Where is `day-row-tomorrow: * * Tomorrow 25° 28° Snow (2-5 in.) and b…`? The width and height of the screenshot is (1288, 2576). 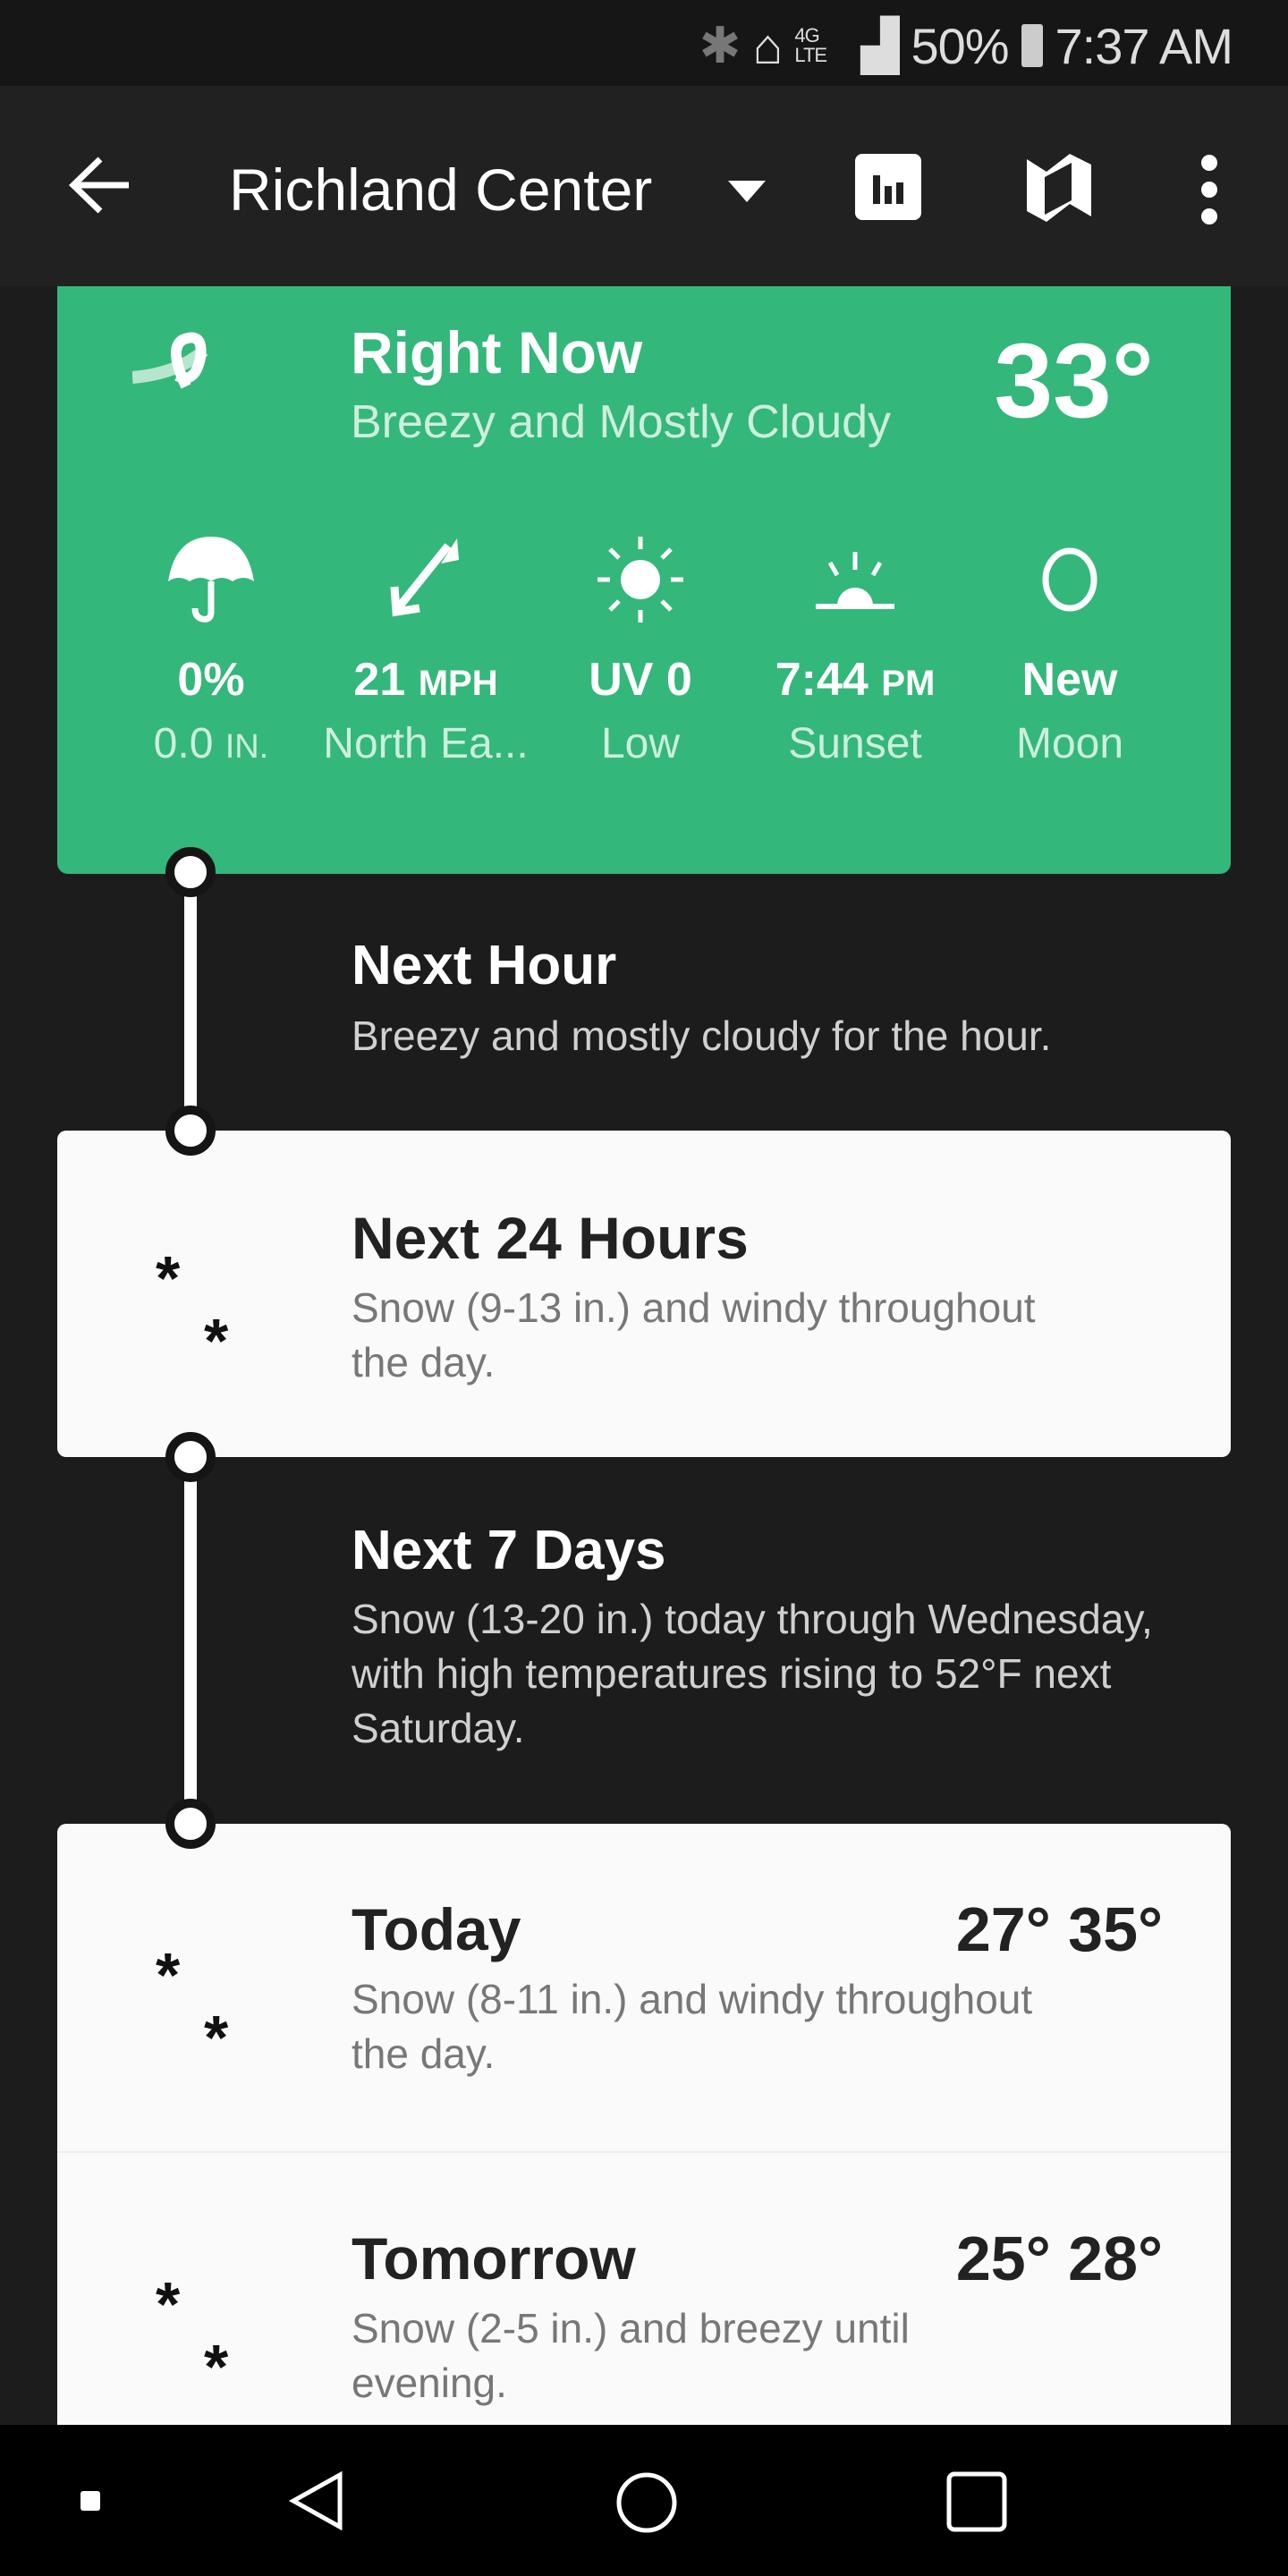 day-row-tomorrow: * * Tomorrow 25° 28° Snow (2-5 in.) and b… is located at coordinates (644, 2310).